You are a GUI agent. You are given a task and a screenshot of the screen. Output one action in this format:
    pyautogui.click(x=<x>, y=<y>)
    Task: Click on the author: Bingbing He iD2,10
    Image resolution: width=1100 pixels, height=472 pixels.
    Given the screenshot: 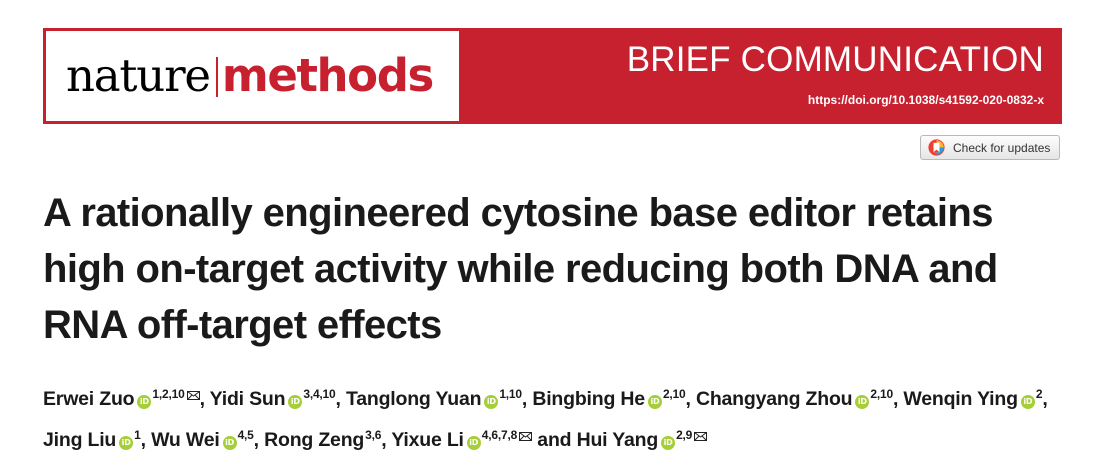 What is the action you would take?
    pyautogui.click(x=609, y=398)
    